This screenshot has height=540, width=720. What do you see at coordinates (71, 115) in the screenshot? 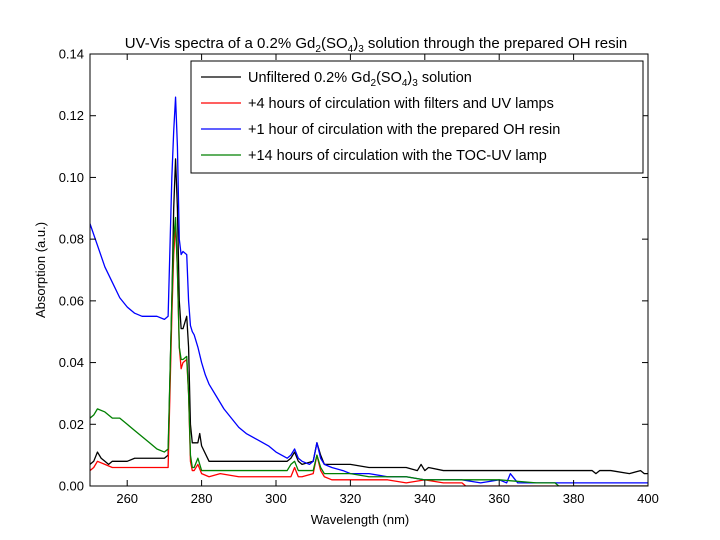
I see `y-tick-label: 0.12` at bounding box center [71, 115].